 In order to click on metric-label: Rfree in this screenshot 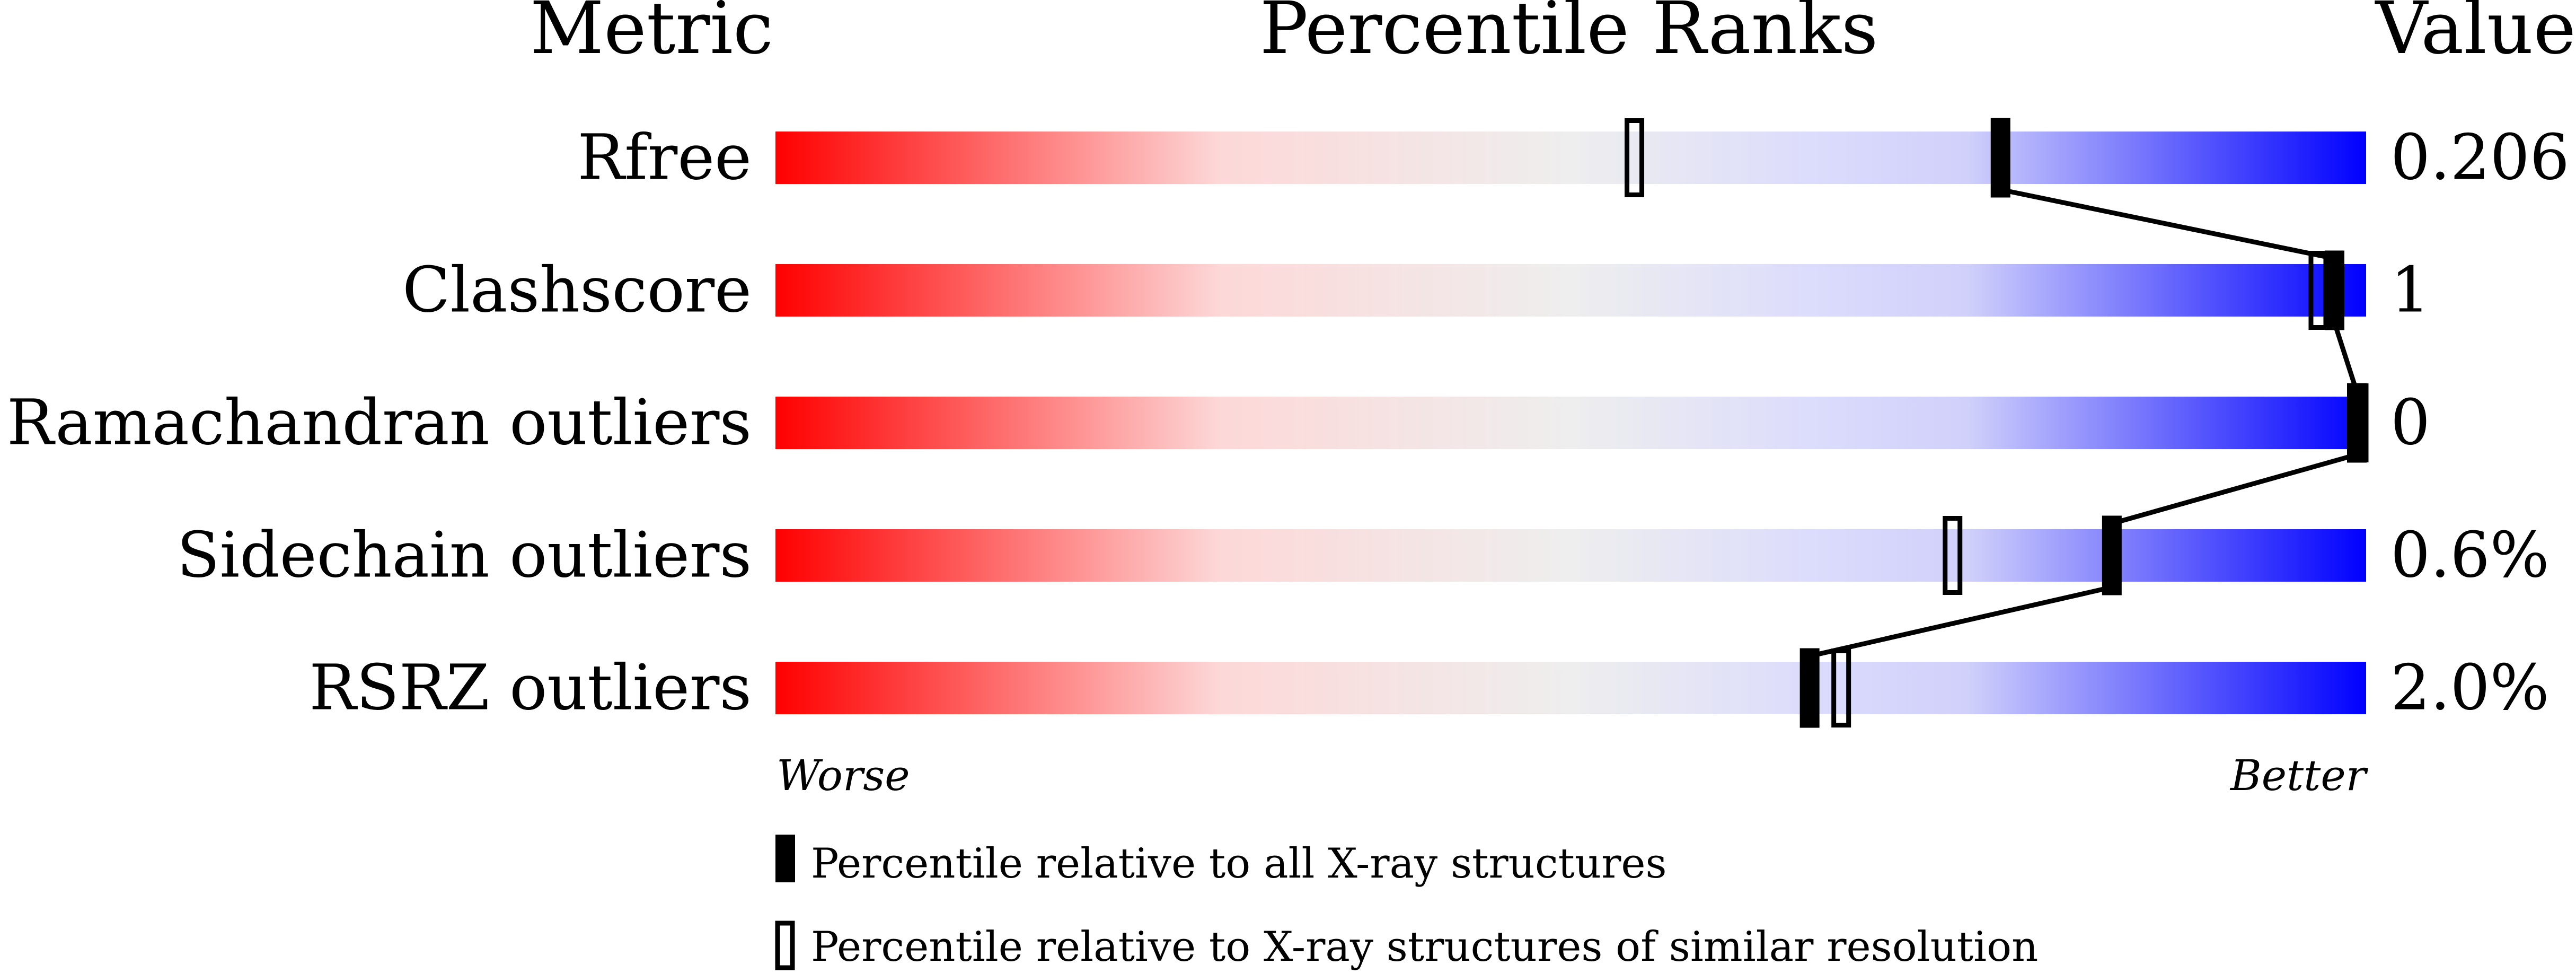, I will do `click(664, 157)`.